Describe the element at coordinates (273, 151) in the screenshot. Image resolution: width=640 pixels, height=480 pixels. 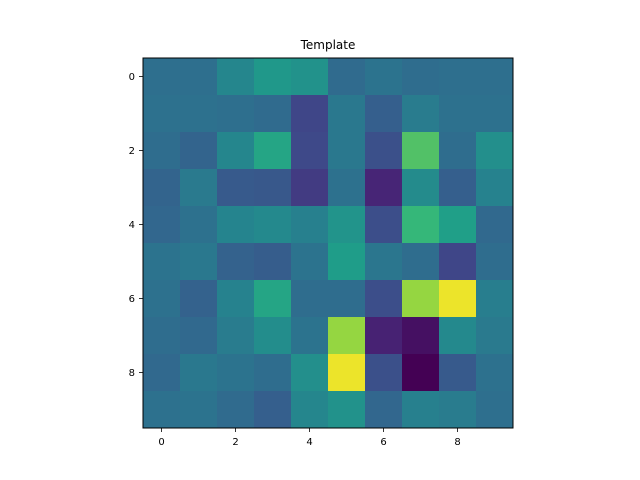
I see `heatmap-cell-r2-c3` at that location.